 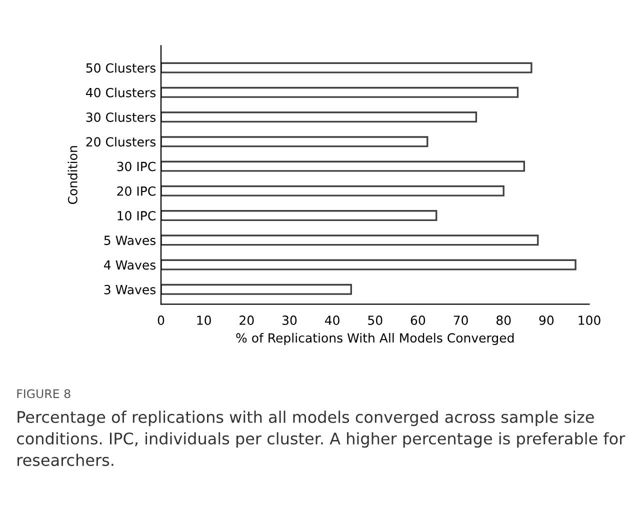 I want to click on x-tick-label: 80, so click(x=503, y=320).